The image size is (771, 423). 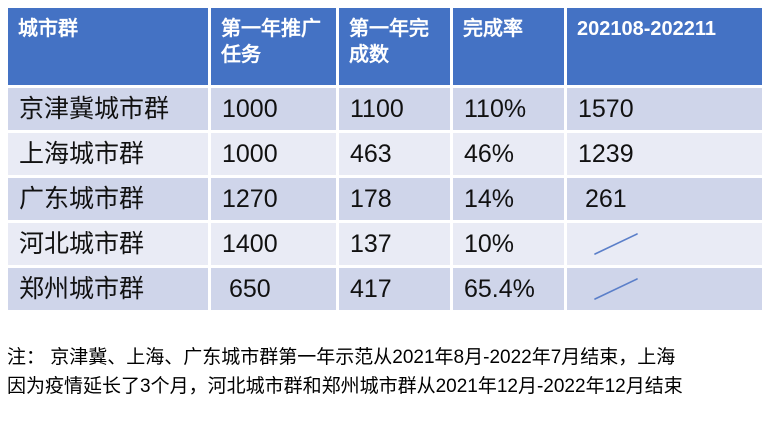 I want to click on table-row: 河北城市群 1400 137 10%, so click(x=385, y=244).